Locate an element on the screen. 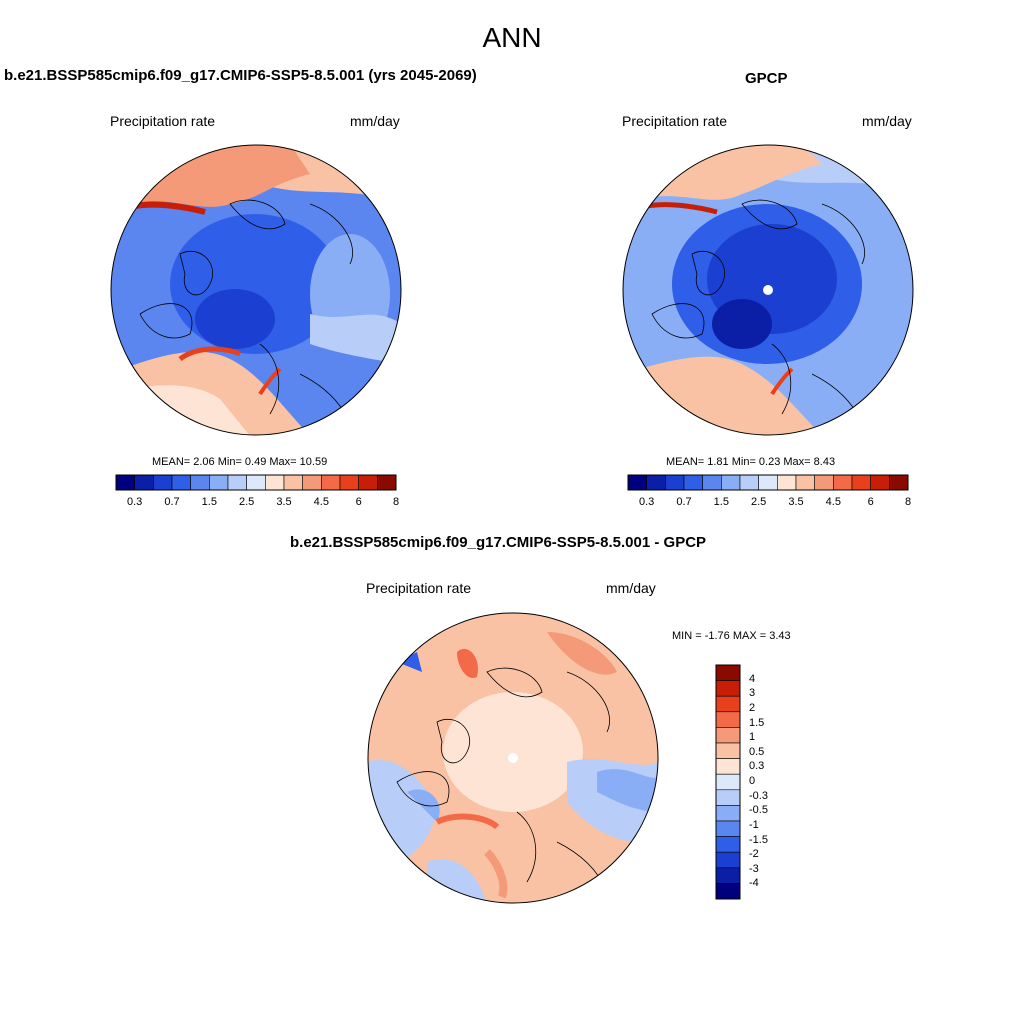  colorbar-tick-label: -0.5 is located at coordinates (758, 810).